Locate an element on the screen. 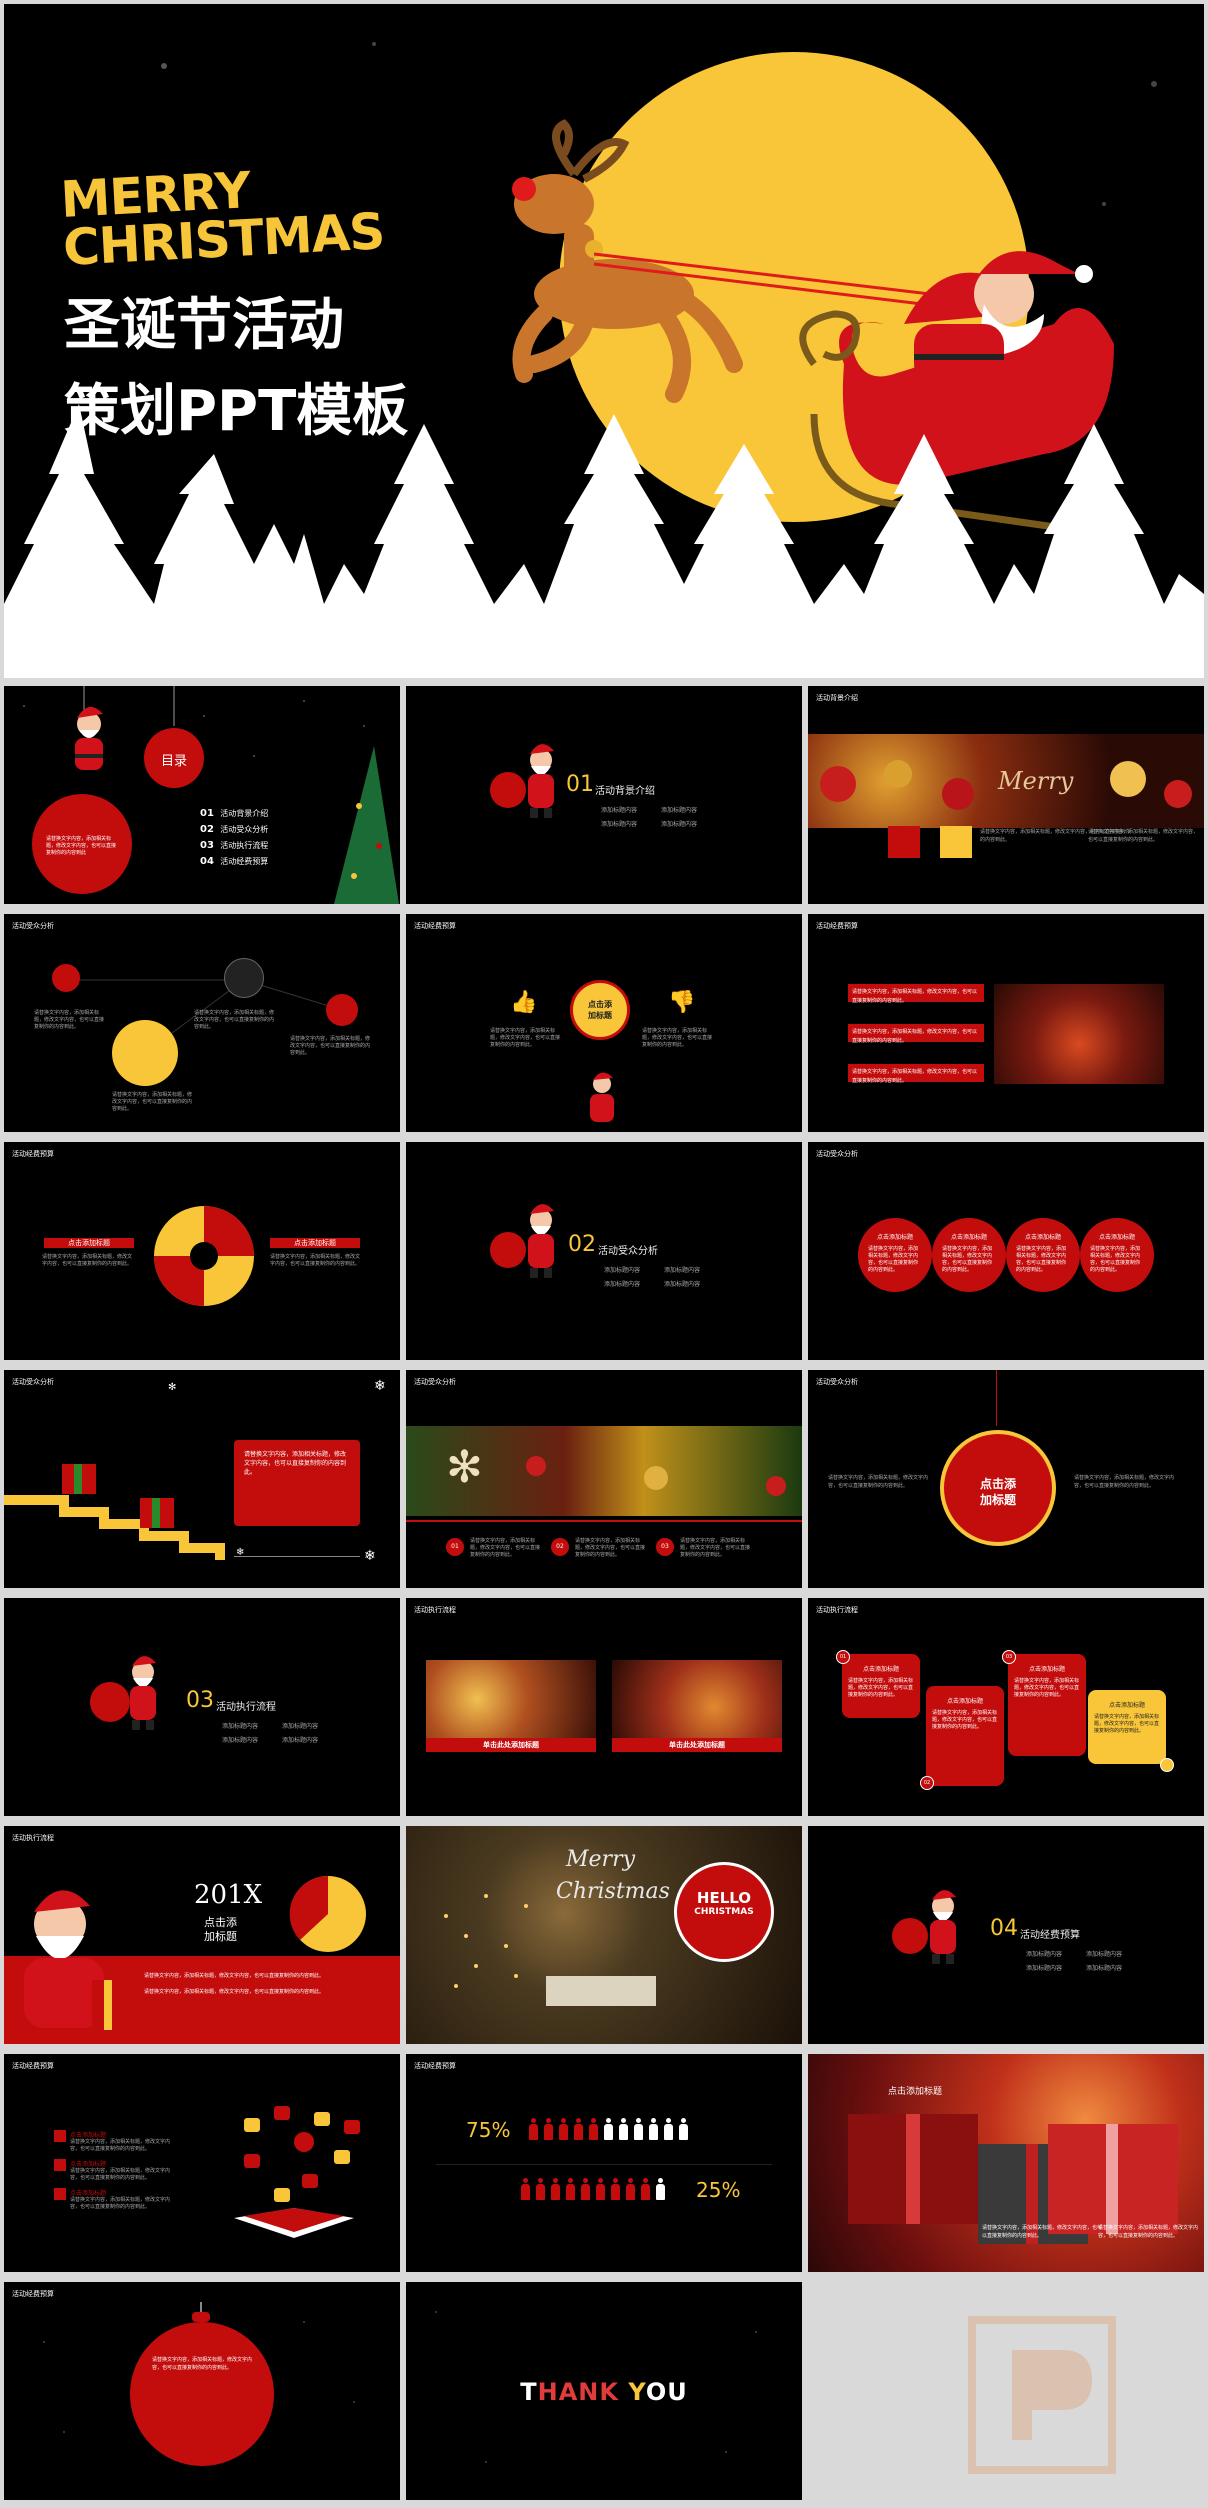  hero-title-line1: 圣诞节活动 is located at coordinates (204, 325).